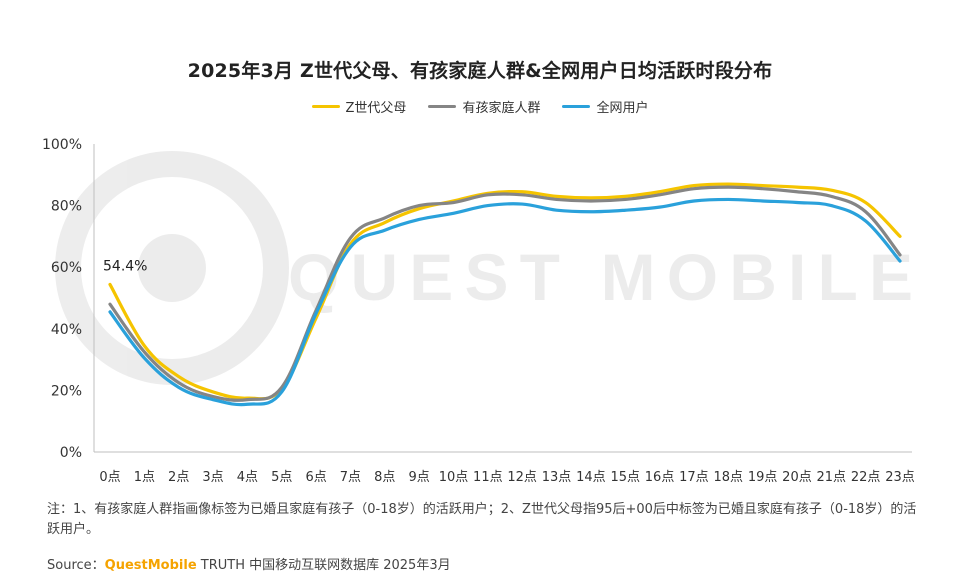  I want to click on x-tick-label: 12点, so click(522, 477).